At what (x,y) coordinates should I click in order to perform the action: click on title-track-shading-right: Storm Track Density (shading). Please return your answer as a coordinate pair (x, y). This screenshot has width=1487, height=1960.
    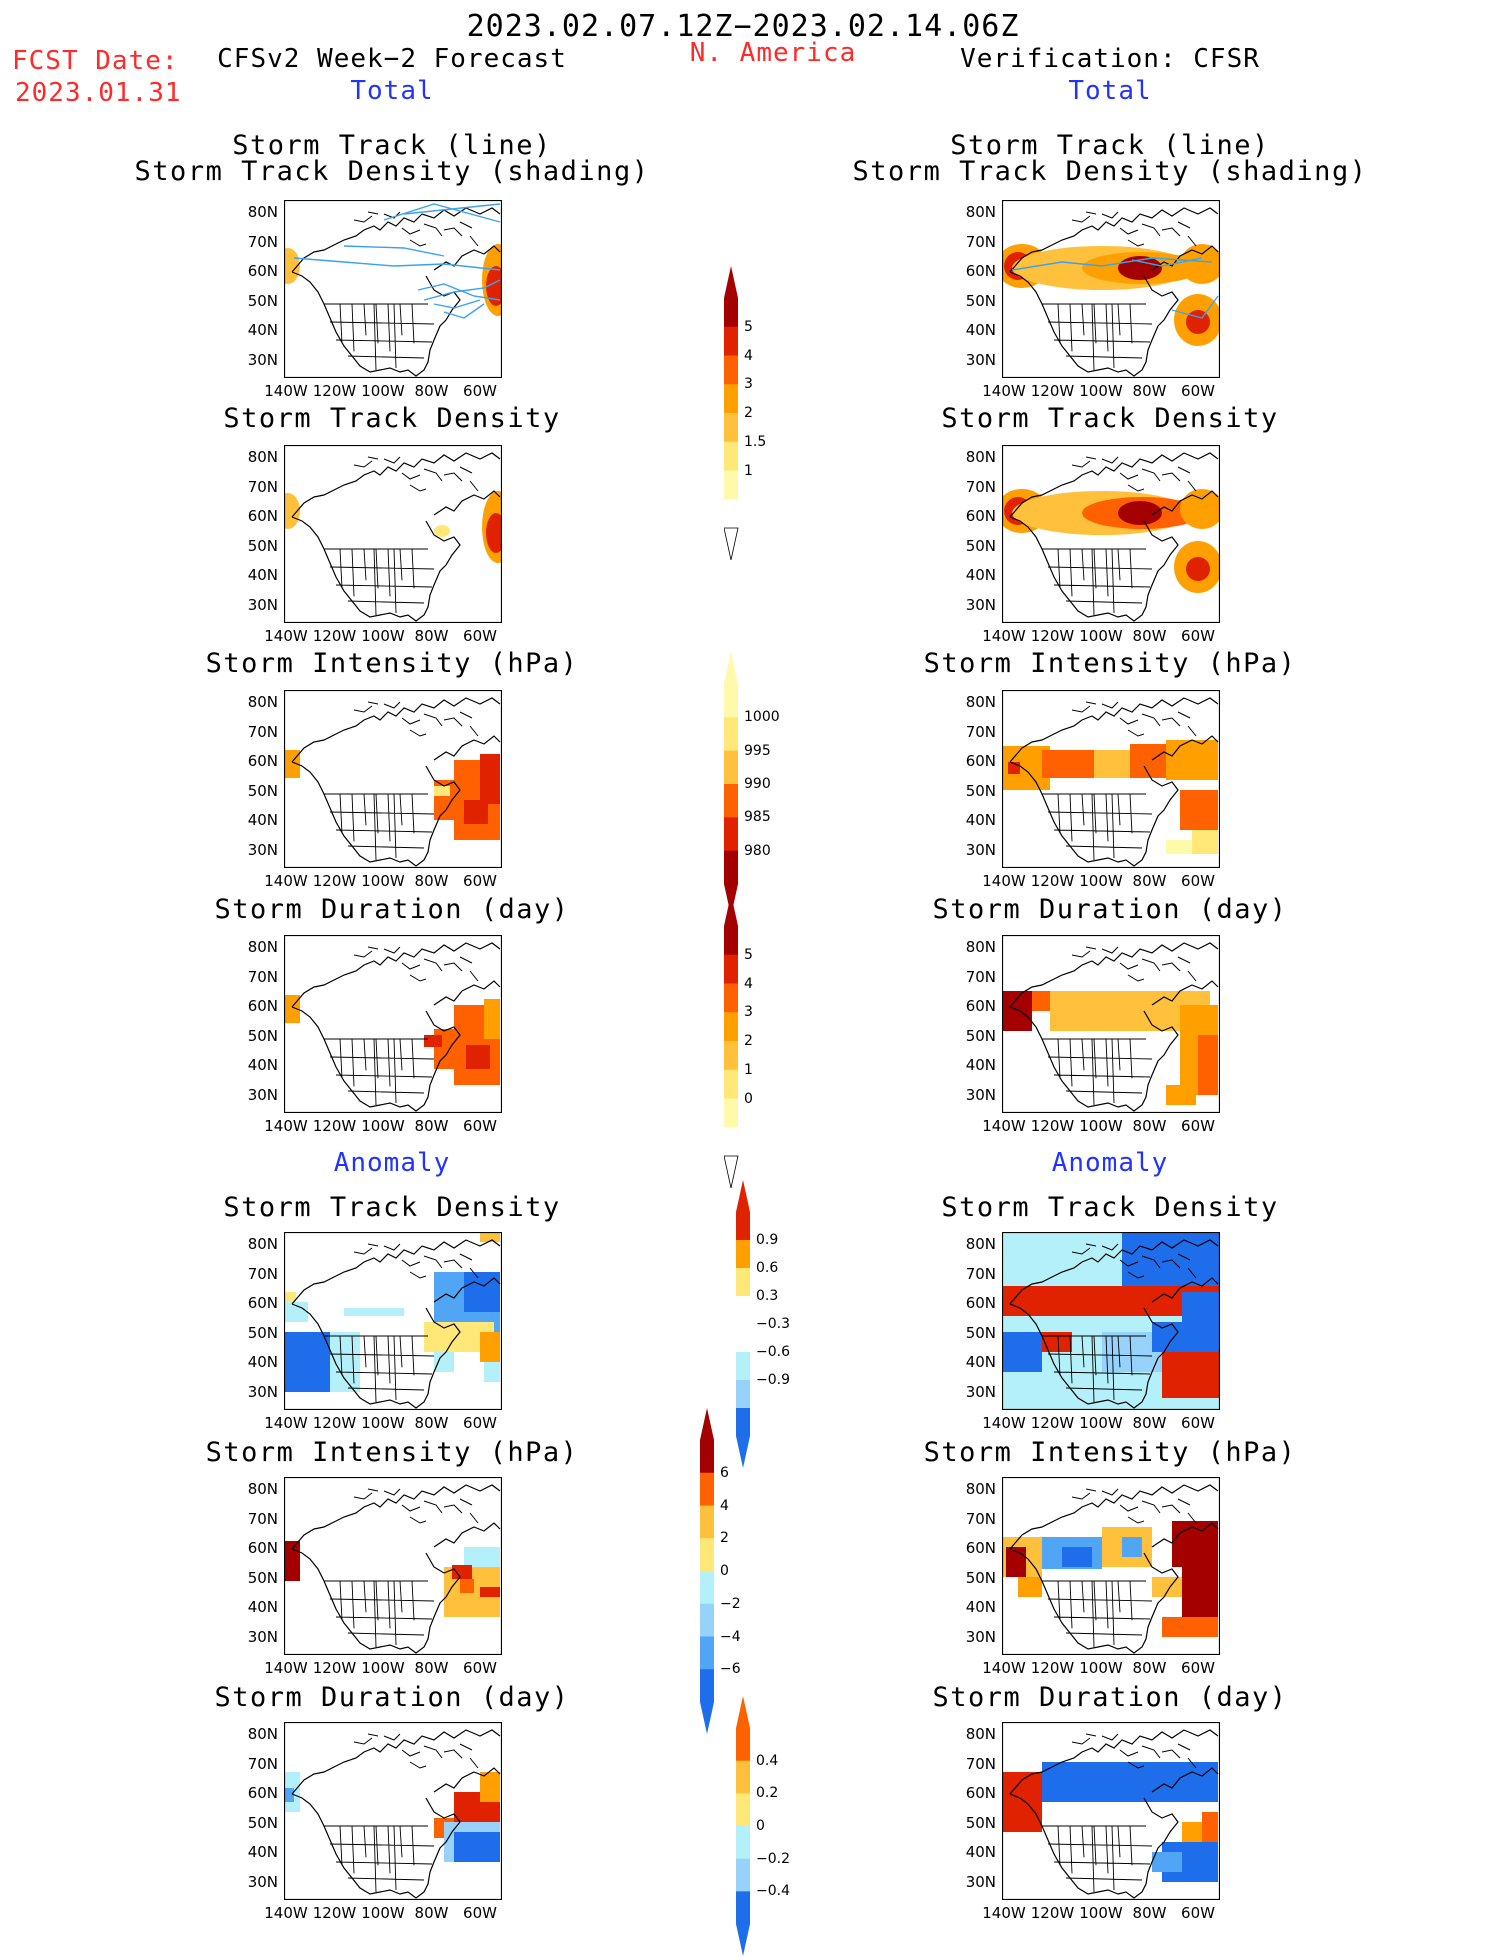
    Looking at the image, I should click on (1110, 171).